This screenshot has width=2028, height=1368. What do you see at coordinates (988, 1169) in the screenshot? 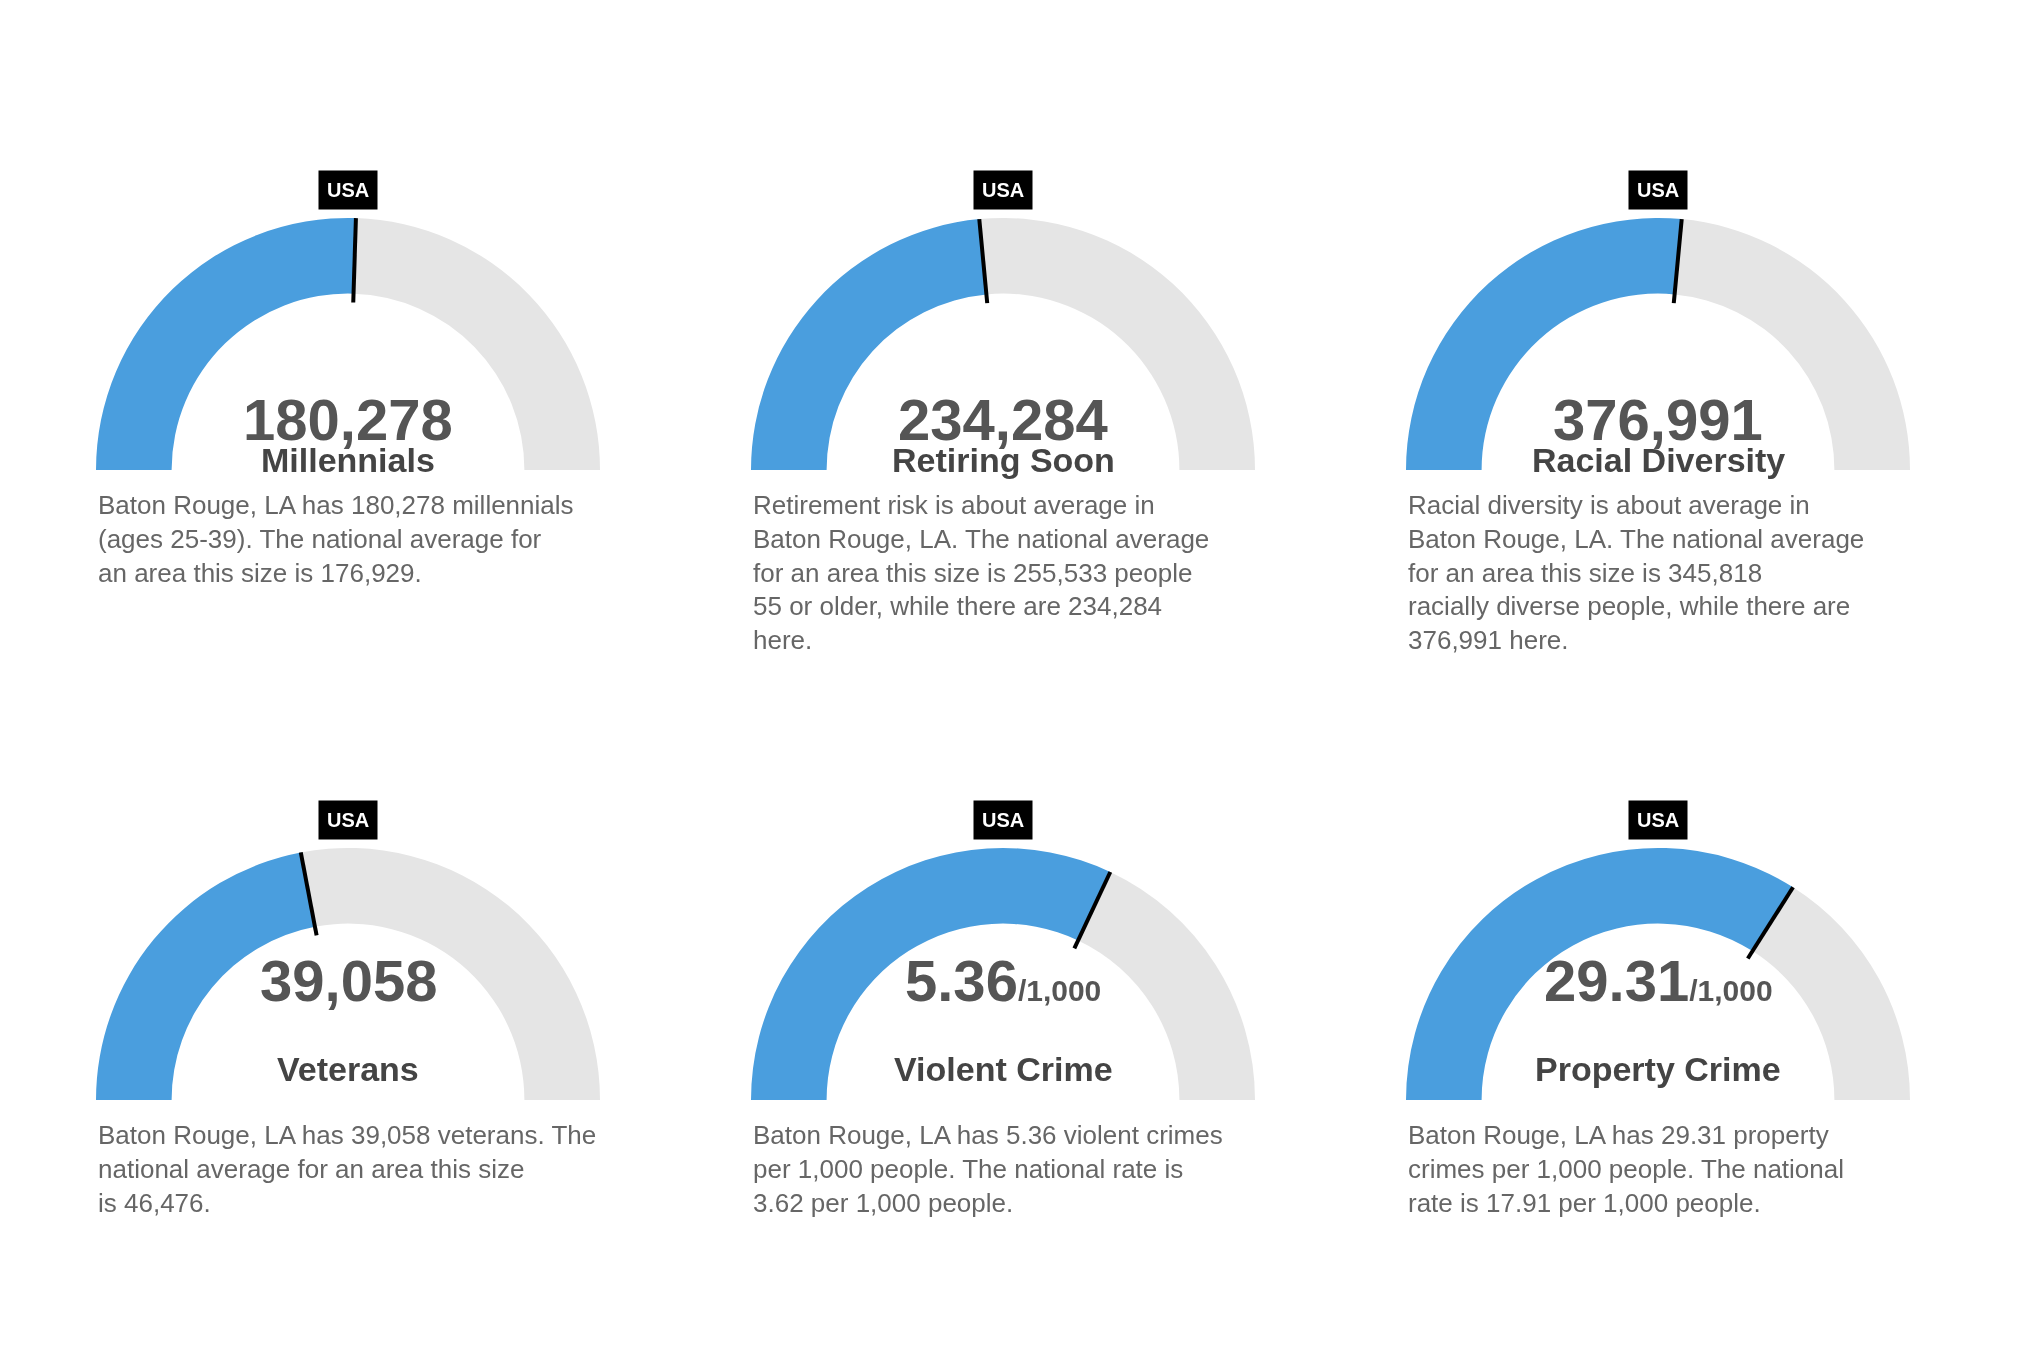
I see `text: Baton Rouge, LA has 5.36 violent crimes per 1,000 people. The national rate is 3.62 per 1,000 people.` at bounding box center [988, 1169].